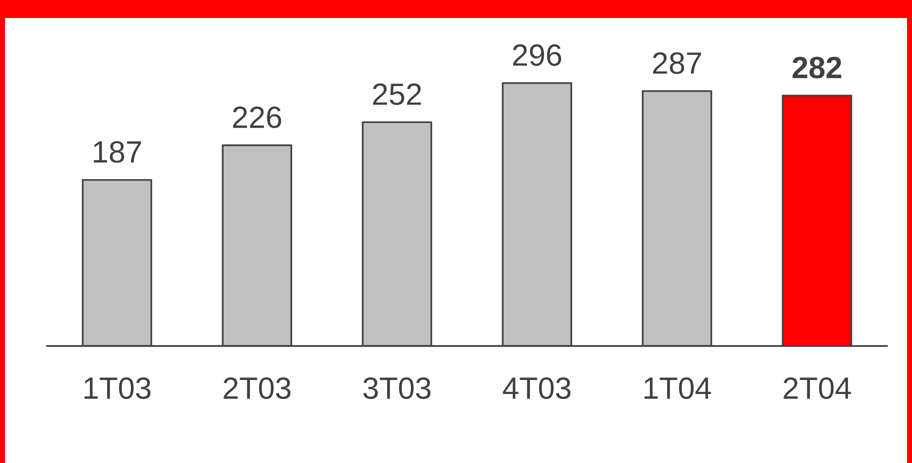  Describe the element at coordinates (677, 63) in the screenshot. I see `data-label: 287` at that location.